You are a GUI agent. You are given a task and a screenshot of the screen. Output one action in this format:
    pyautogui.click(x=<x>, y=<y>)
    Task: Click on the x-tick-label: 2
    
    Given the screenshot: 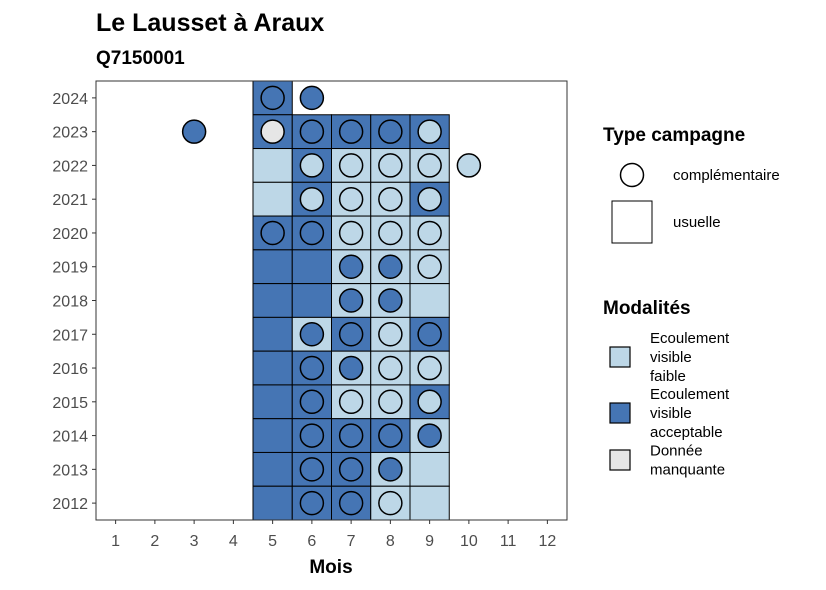 What is the action you would take?
    pyautogui.click(x=154, y=541)
    